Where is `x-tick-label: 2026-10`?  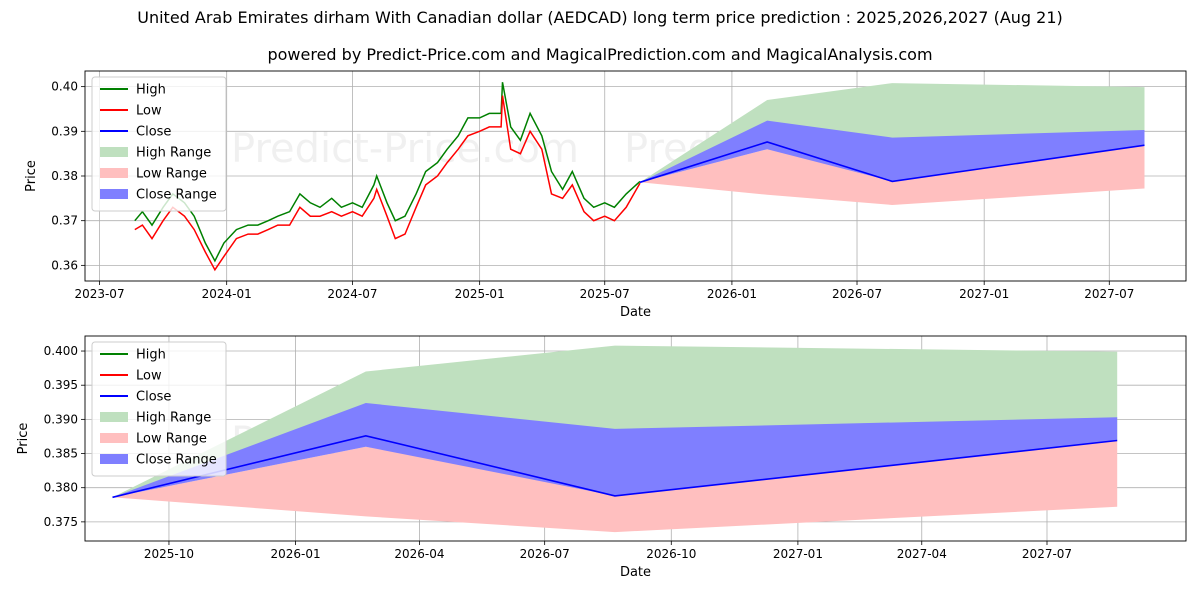
x-tick-label: 2026-10 is located at coordinates (671, 554).